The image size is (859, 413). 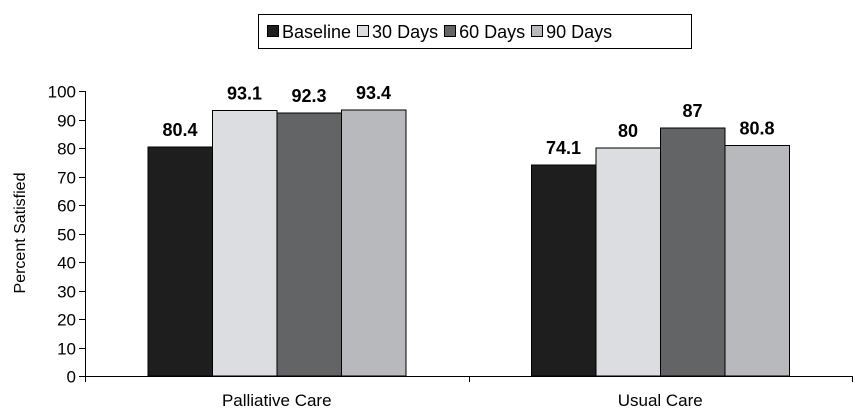 I want to click on y-tick-label: 60, so click(x=66, y=206).